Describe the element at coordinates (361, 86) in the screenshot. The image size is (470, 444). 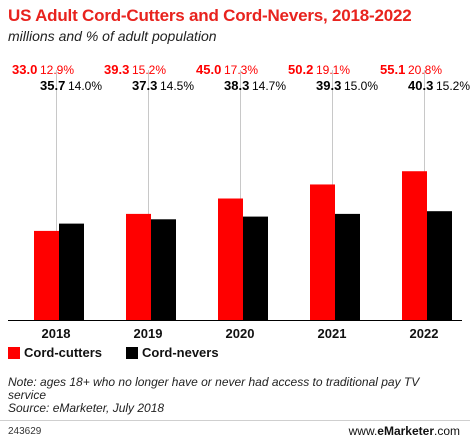
I see `pct-label-cord-nevers: 15.0%` at that location.